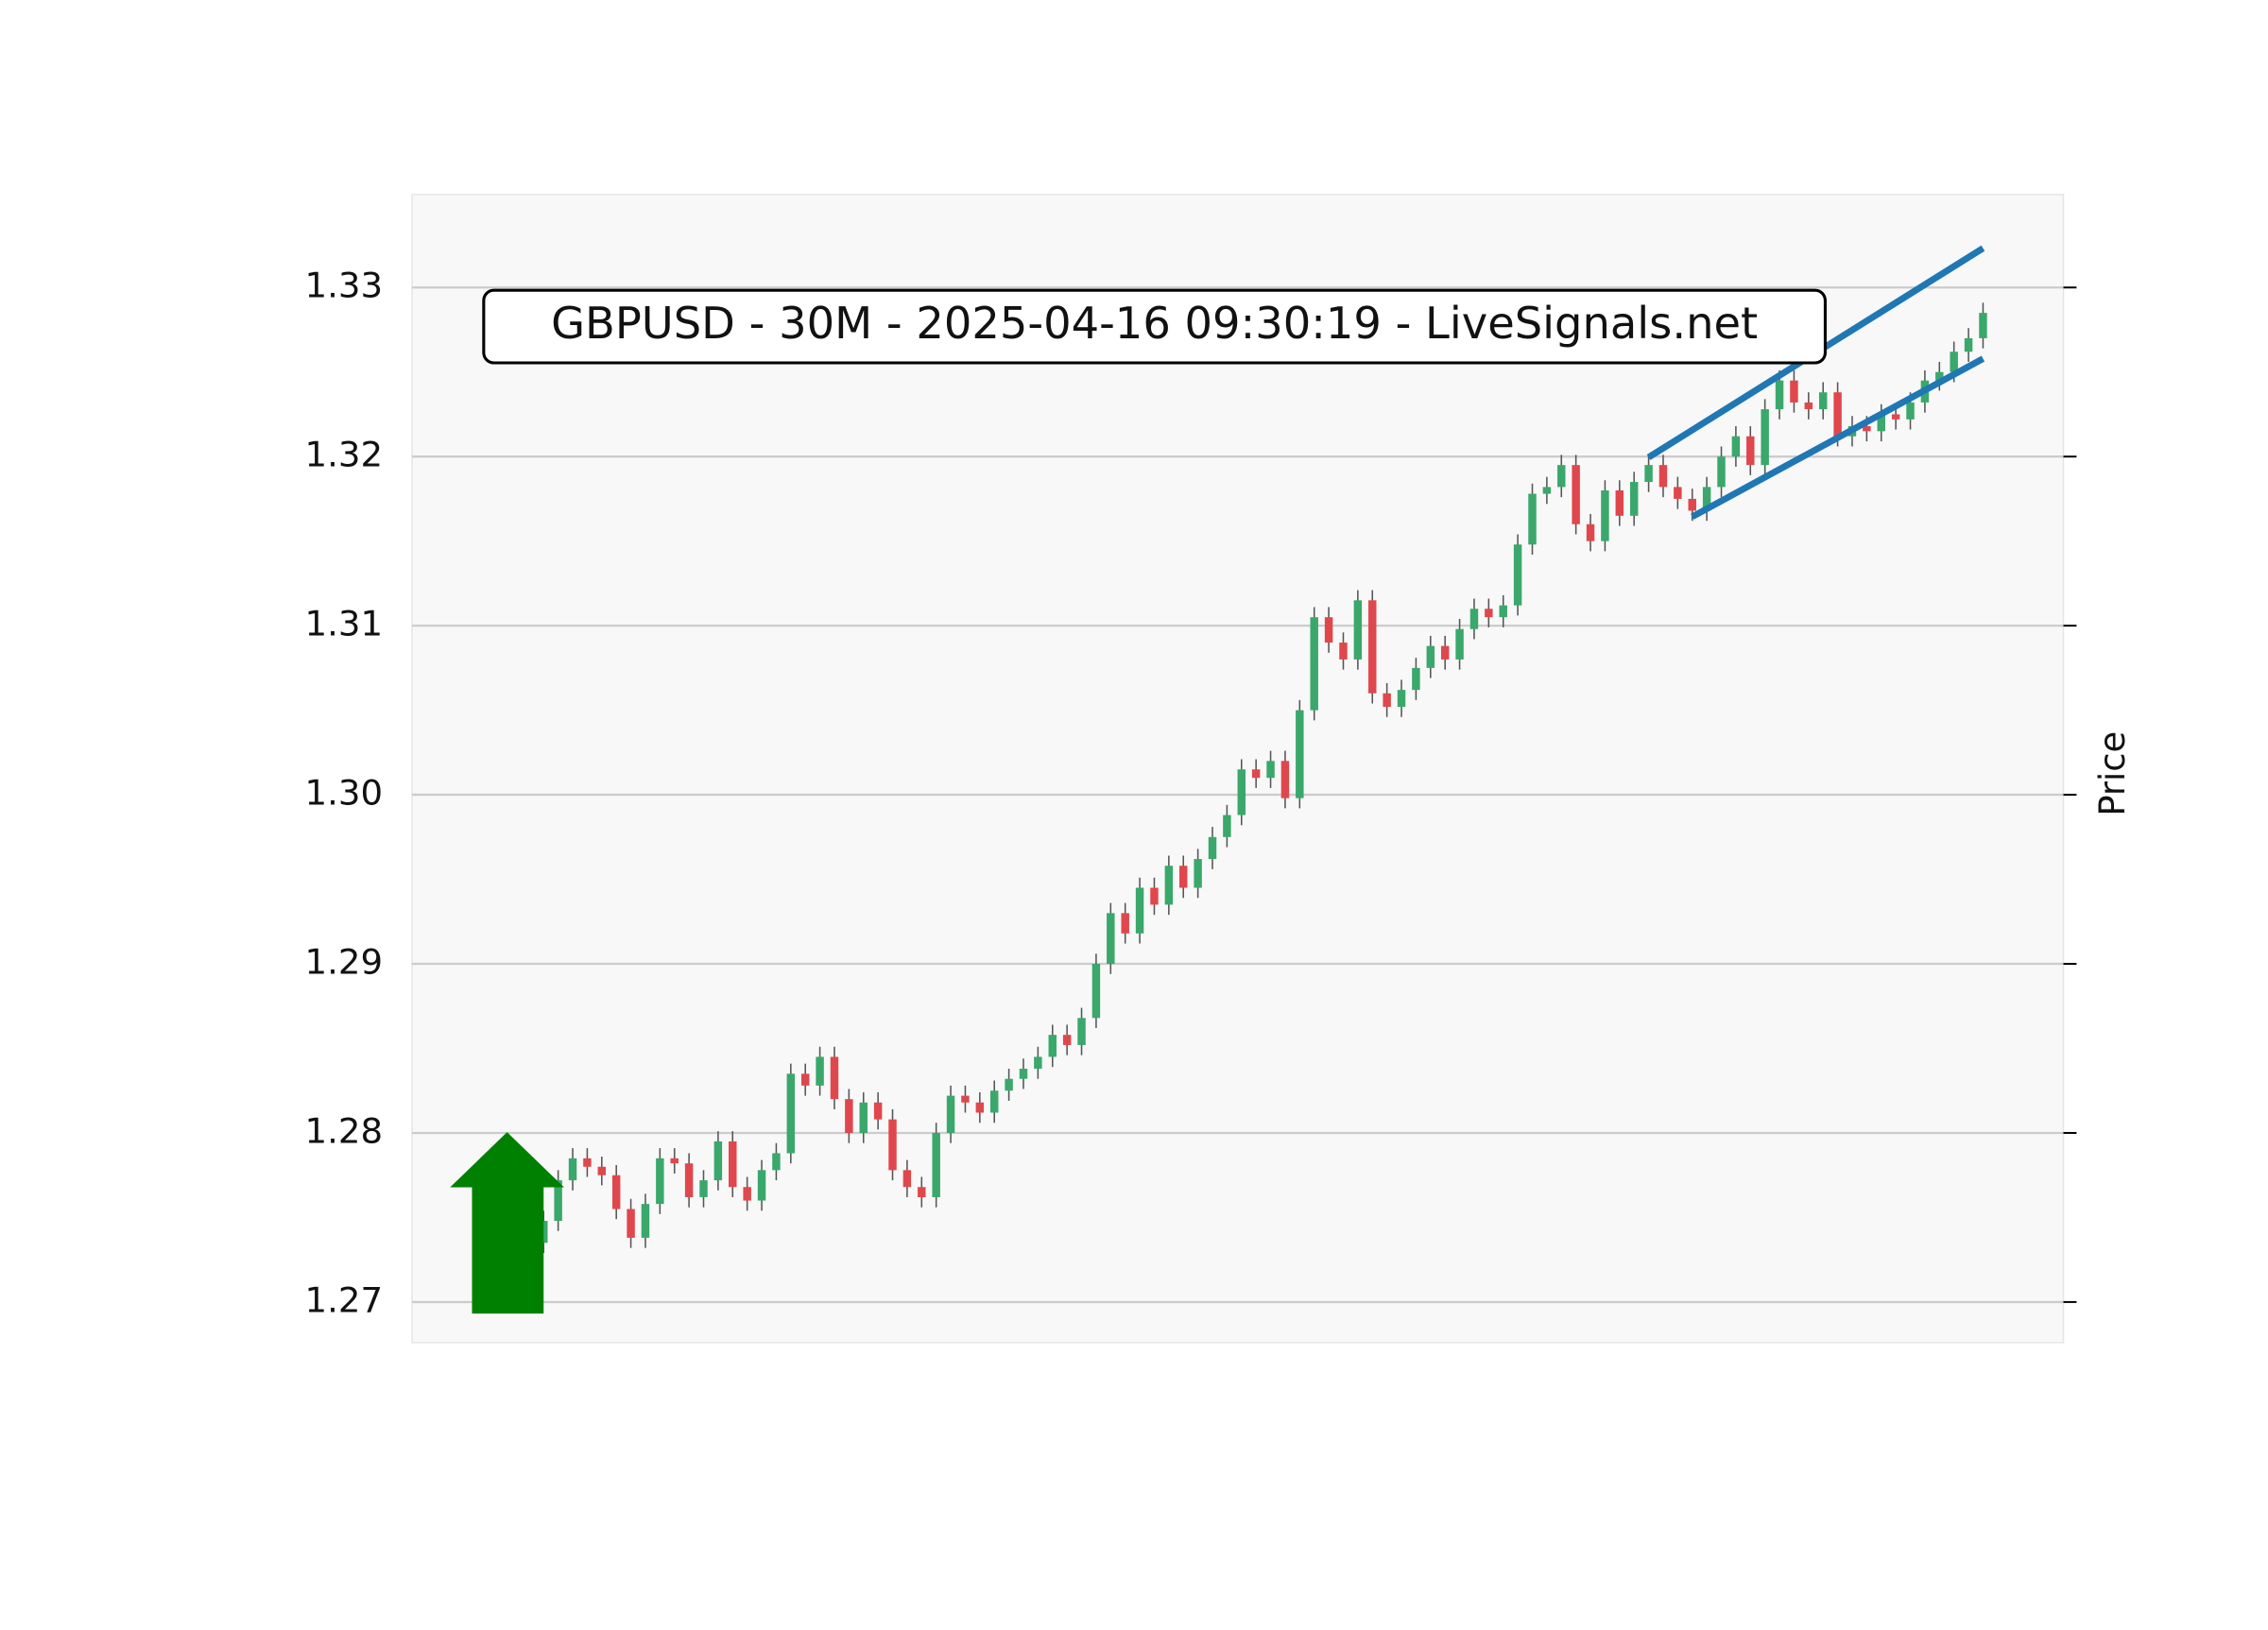 The image size is (2268, 1630). What do you see at coordinates (1838, 438) in the screenshot?
I see `trend-line` at bounding box center [1838, 438].